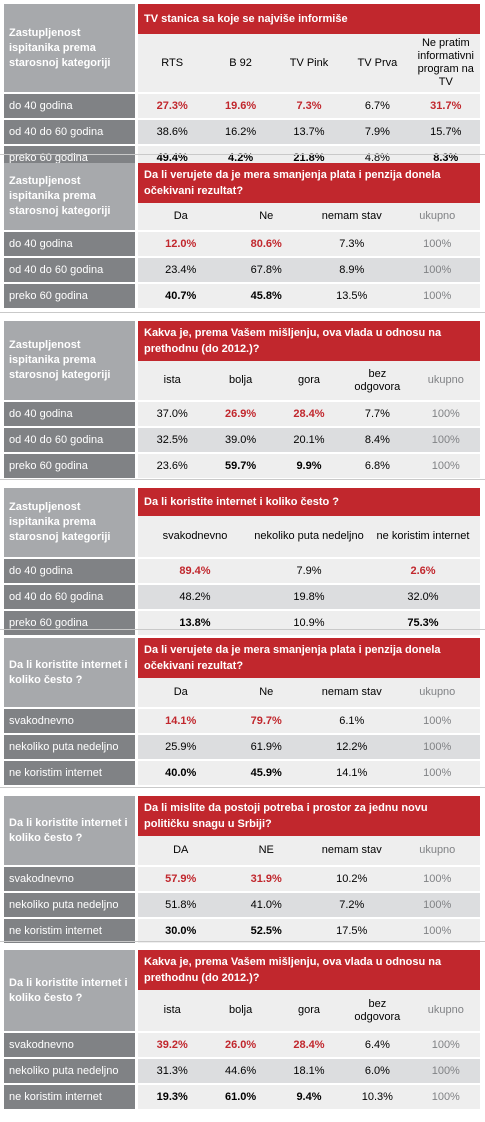 Image resolution: width=485 pixels, height=1122 pixels. I want to click on column-header-bez-odgovora: bez odgovora, so click(377, 381).